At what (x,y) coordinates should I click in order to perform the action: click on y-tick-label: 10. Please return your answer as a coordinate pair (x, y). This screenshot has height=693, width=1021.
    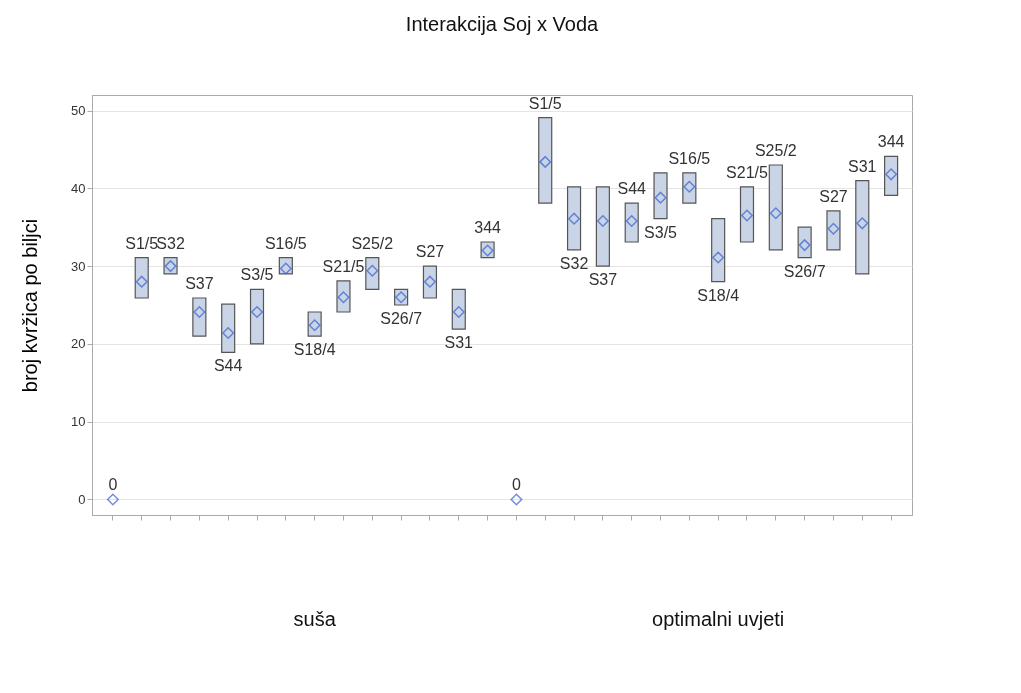
    Looking at the image, I should click on (78, 422).